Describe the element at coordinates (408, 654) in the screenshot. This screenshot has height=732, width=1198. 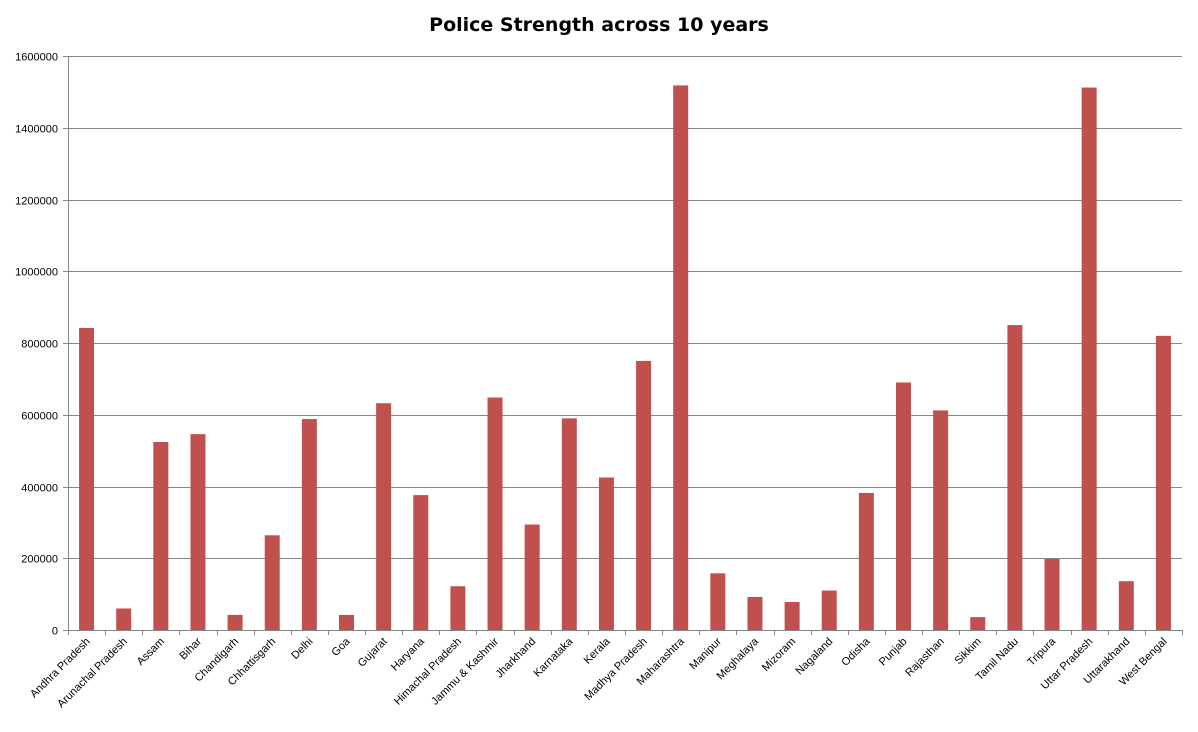
I see `x-tick-label: Haryana` at that location.